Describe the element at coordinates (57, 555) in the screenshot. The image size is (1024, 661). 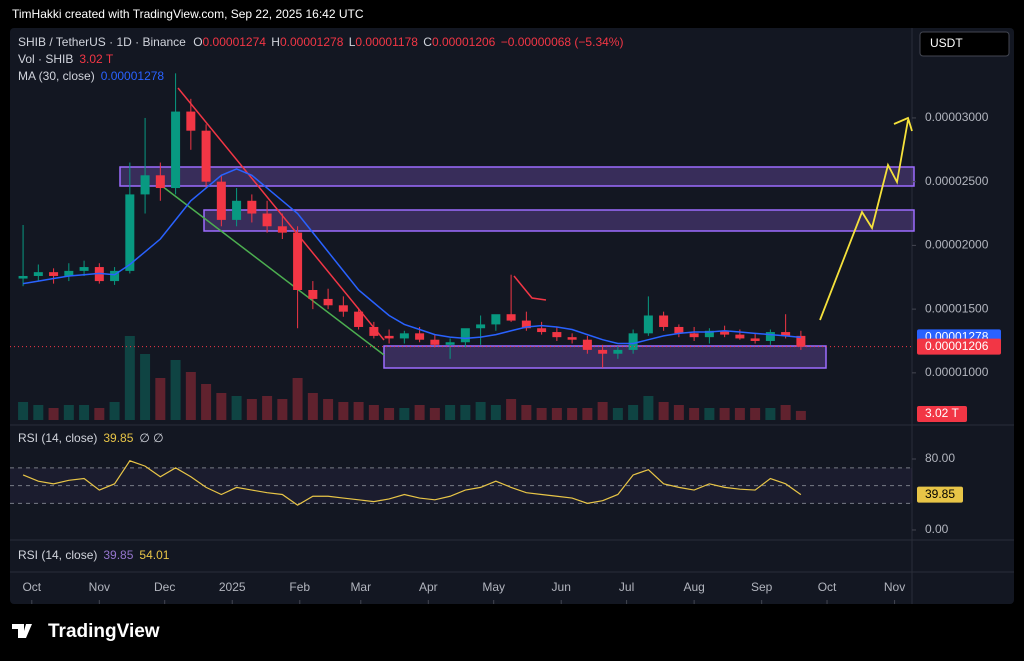
I see `rsi2-name: RSI (14, close)` at that location.